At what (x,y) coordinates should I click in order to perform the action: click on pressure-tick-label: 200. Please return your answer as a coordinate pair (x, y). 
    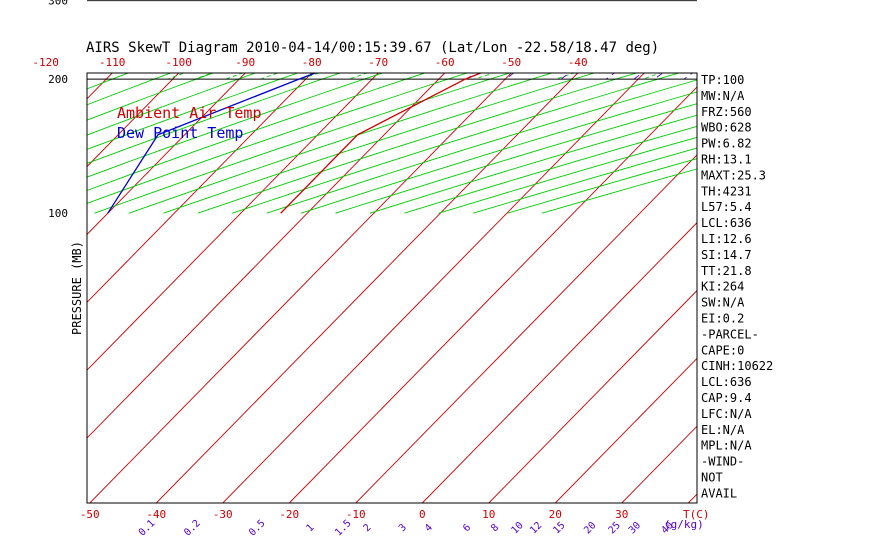
    Looking at the image, I should click on (58, 79).